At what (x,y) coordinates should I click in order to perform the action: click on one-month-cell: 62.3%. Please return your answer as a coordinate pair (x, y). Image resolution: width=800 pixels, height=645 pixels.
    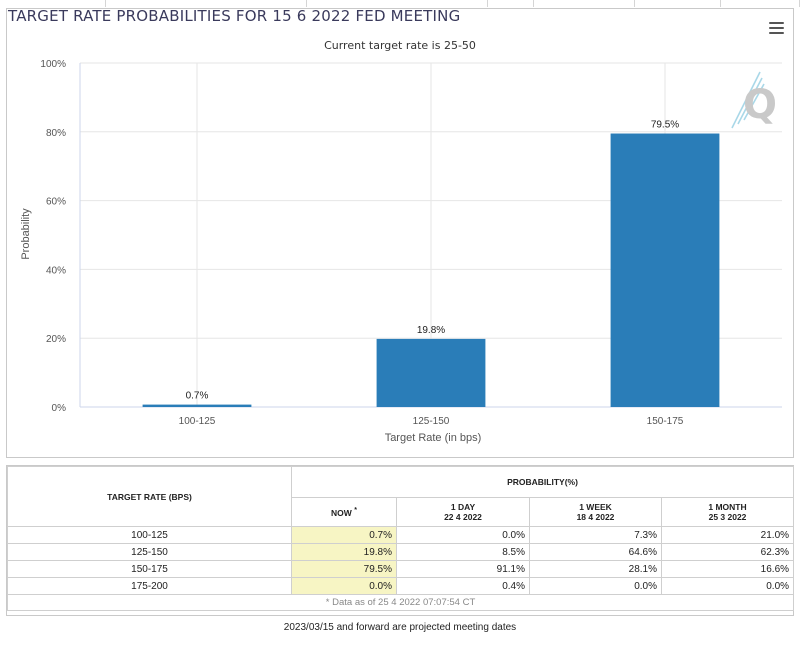
    Looking at the image, I should click on (727, 552).